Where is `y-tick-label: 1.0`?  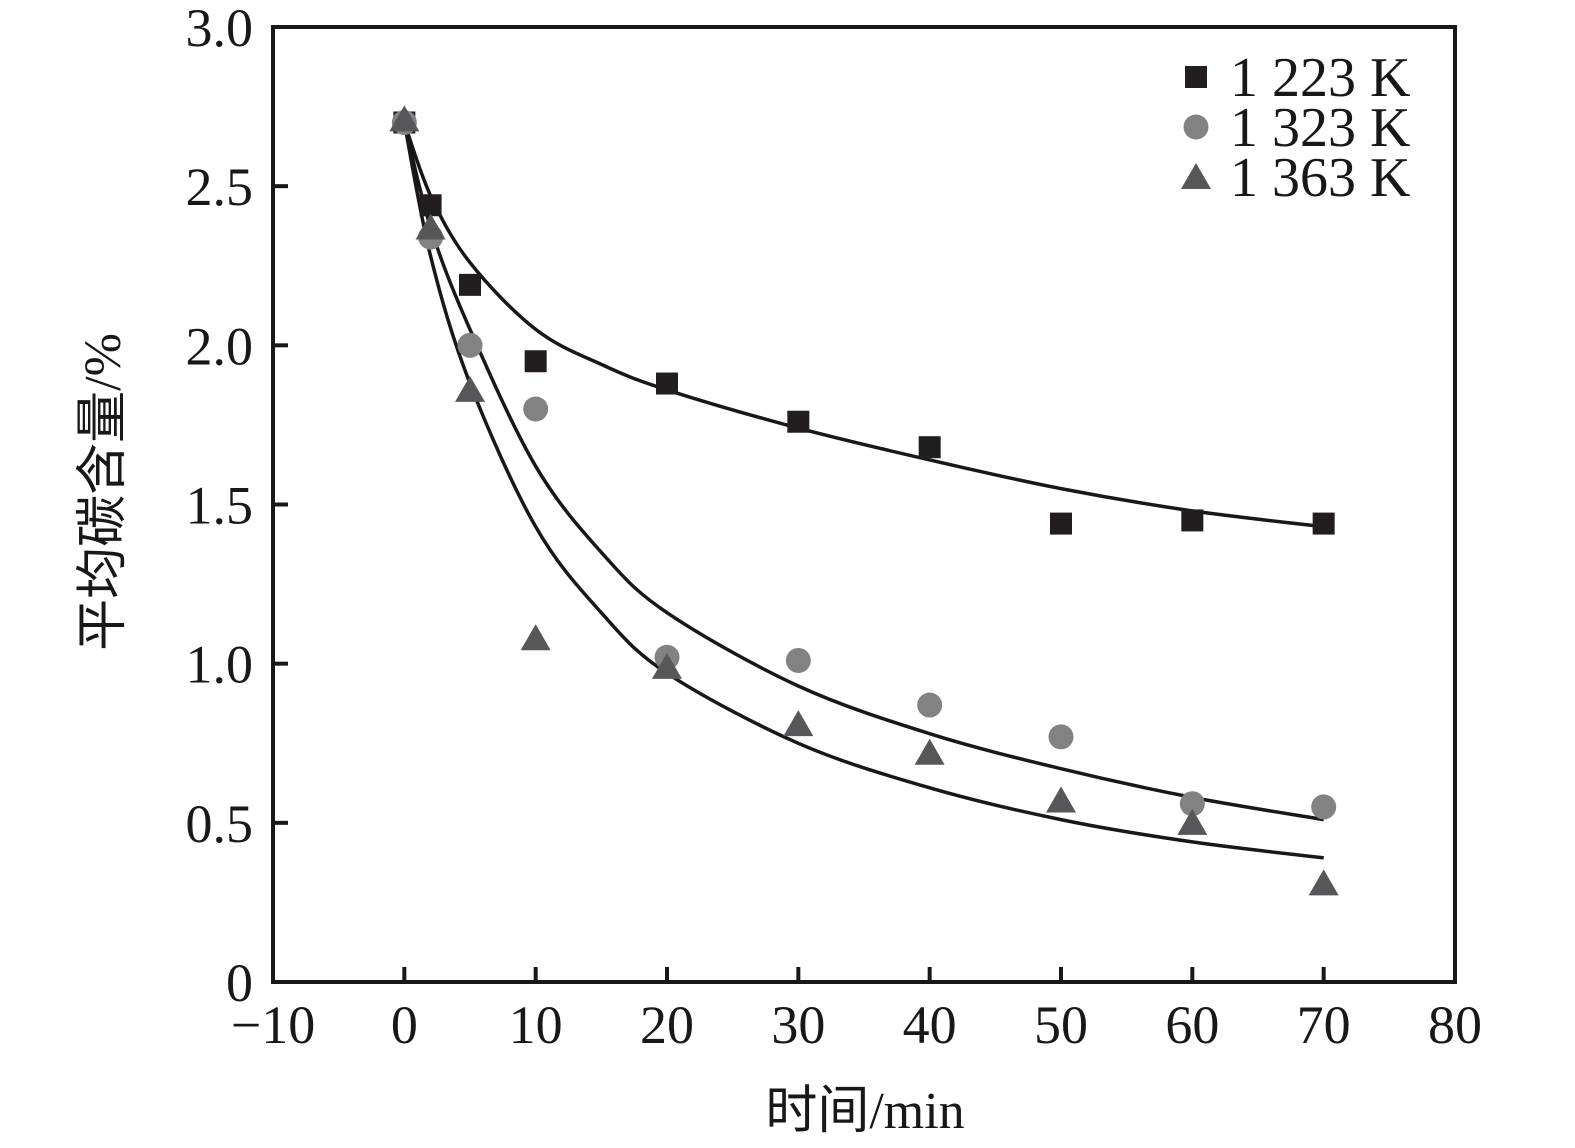
y-tick-label: 1.0 is located at coordinates (220, 665).